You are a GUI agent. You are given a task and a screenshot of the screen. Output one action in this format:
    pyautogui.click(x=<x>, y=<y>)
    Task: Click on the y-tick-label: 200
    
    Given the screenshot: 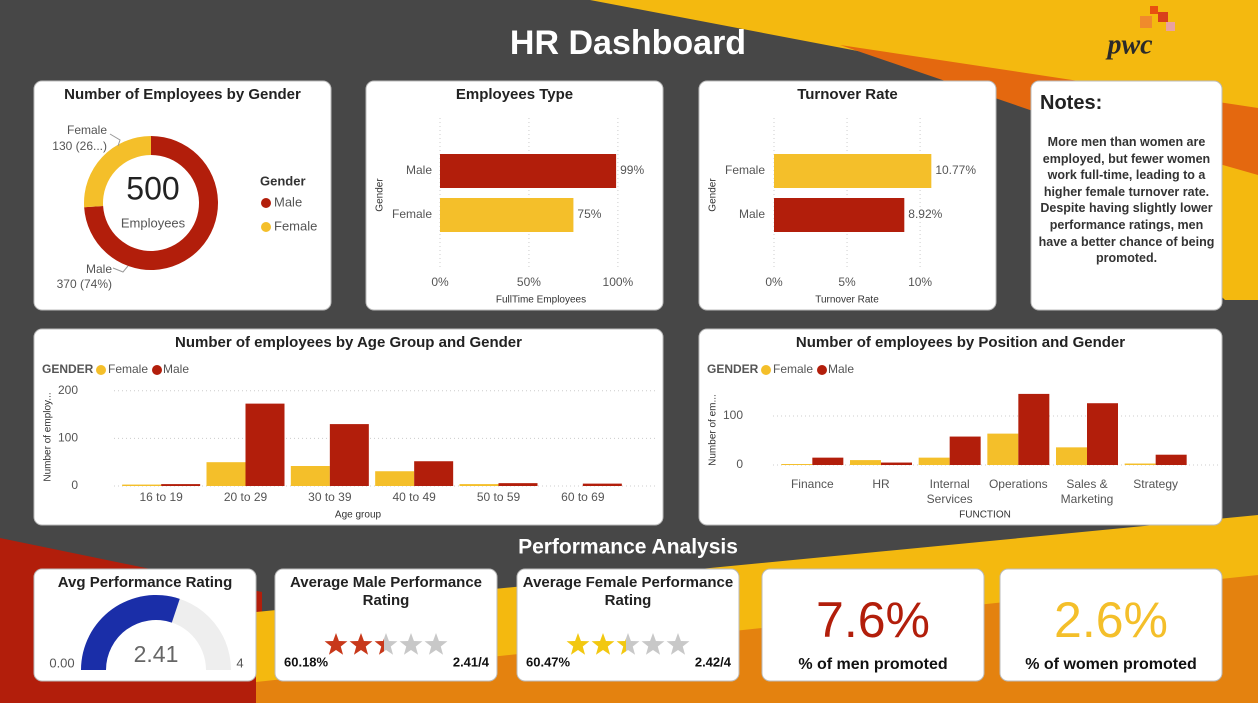 What is the action you would take?
    pyautogui.click(x=68, y=390)
    